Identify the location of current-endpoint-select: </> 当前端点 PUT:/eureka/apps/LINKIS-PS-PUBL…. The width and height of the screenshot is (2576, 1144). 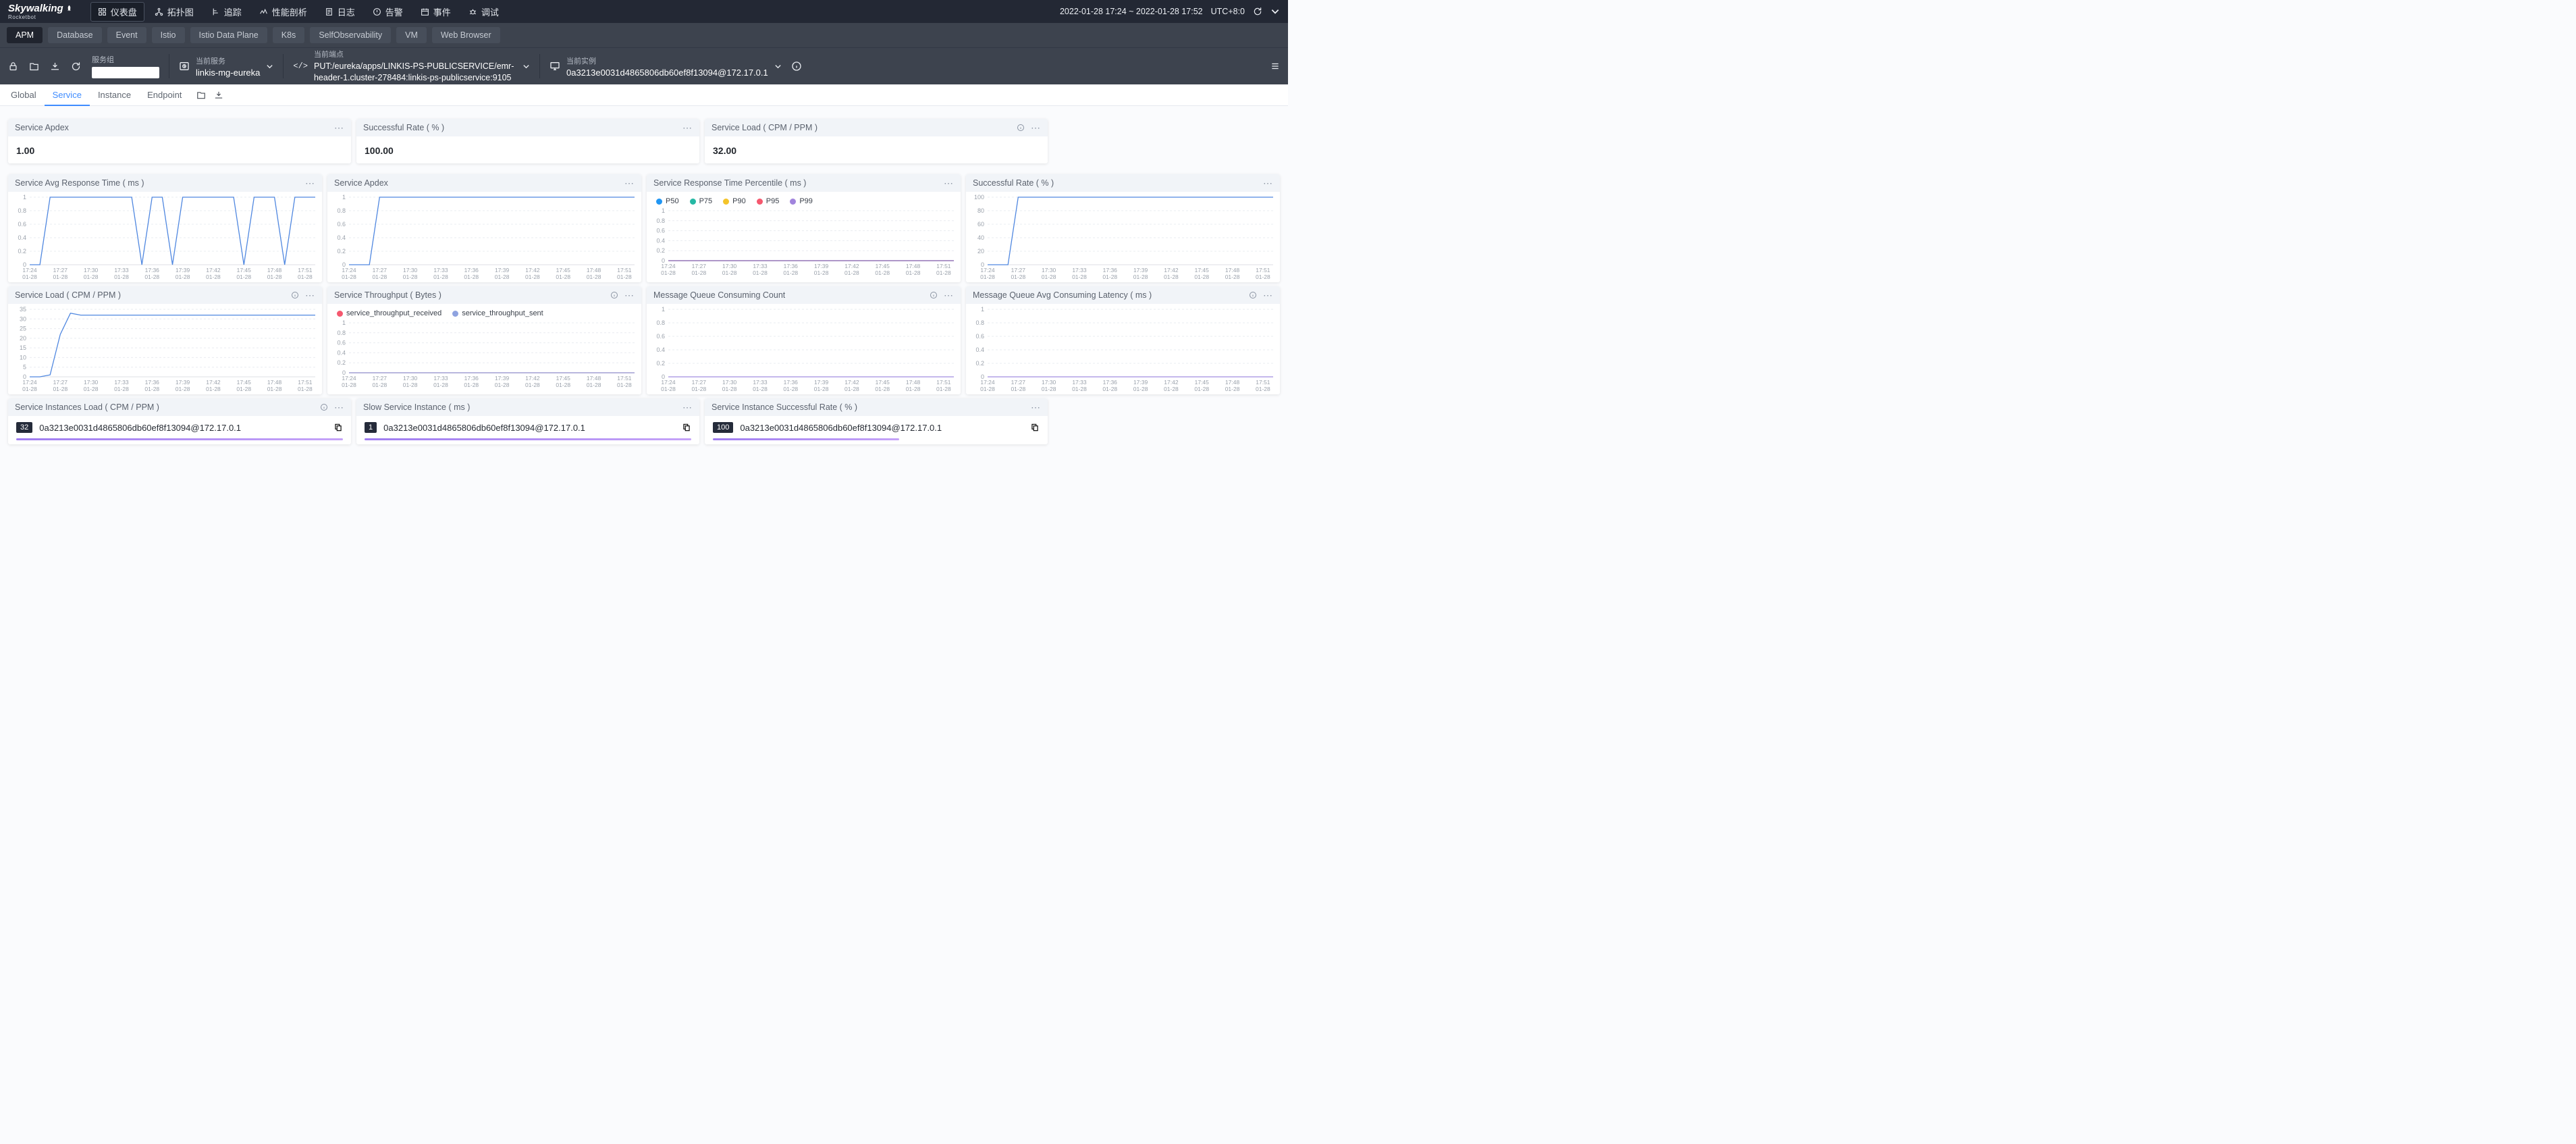
(412, 66).